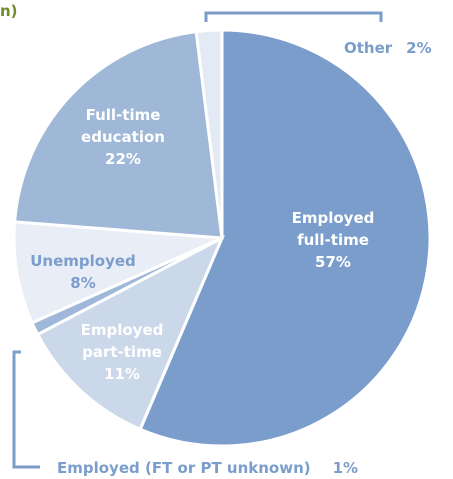 This screenshot has width=453, height=479. What do you see at coordinates (122, 330) in the screenshot?
I see `label-employed-part-time-line-0: Employed` at bounding box center [122, 330].